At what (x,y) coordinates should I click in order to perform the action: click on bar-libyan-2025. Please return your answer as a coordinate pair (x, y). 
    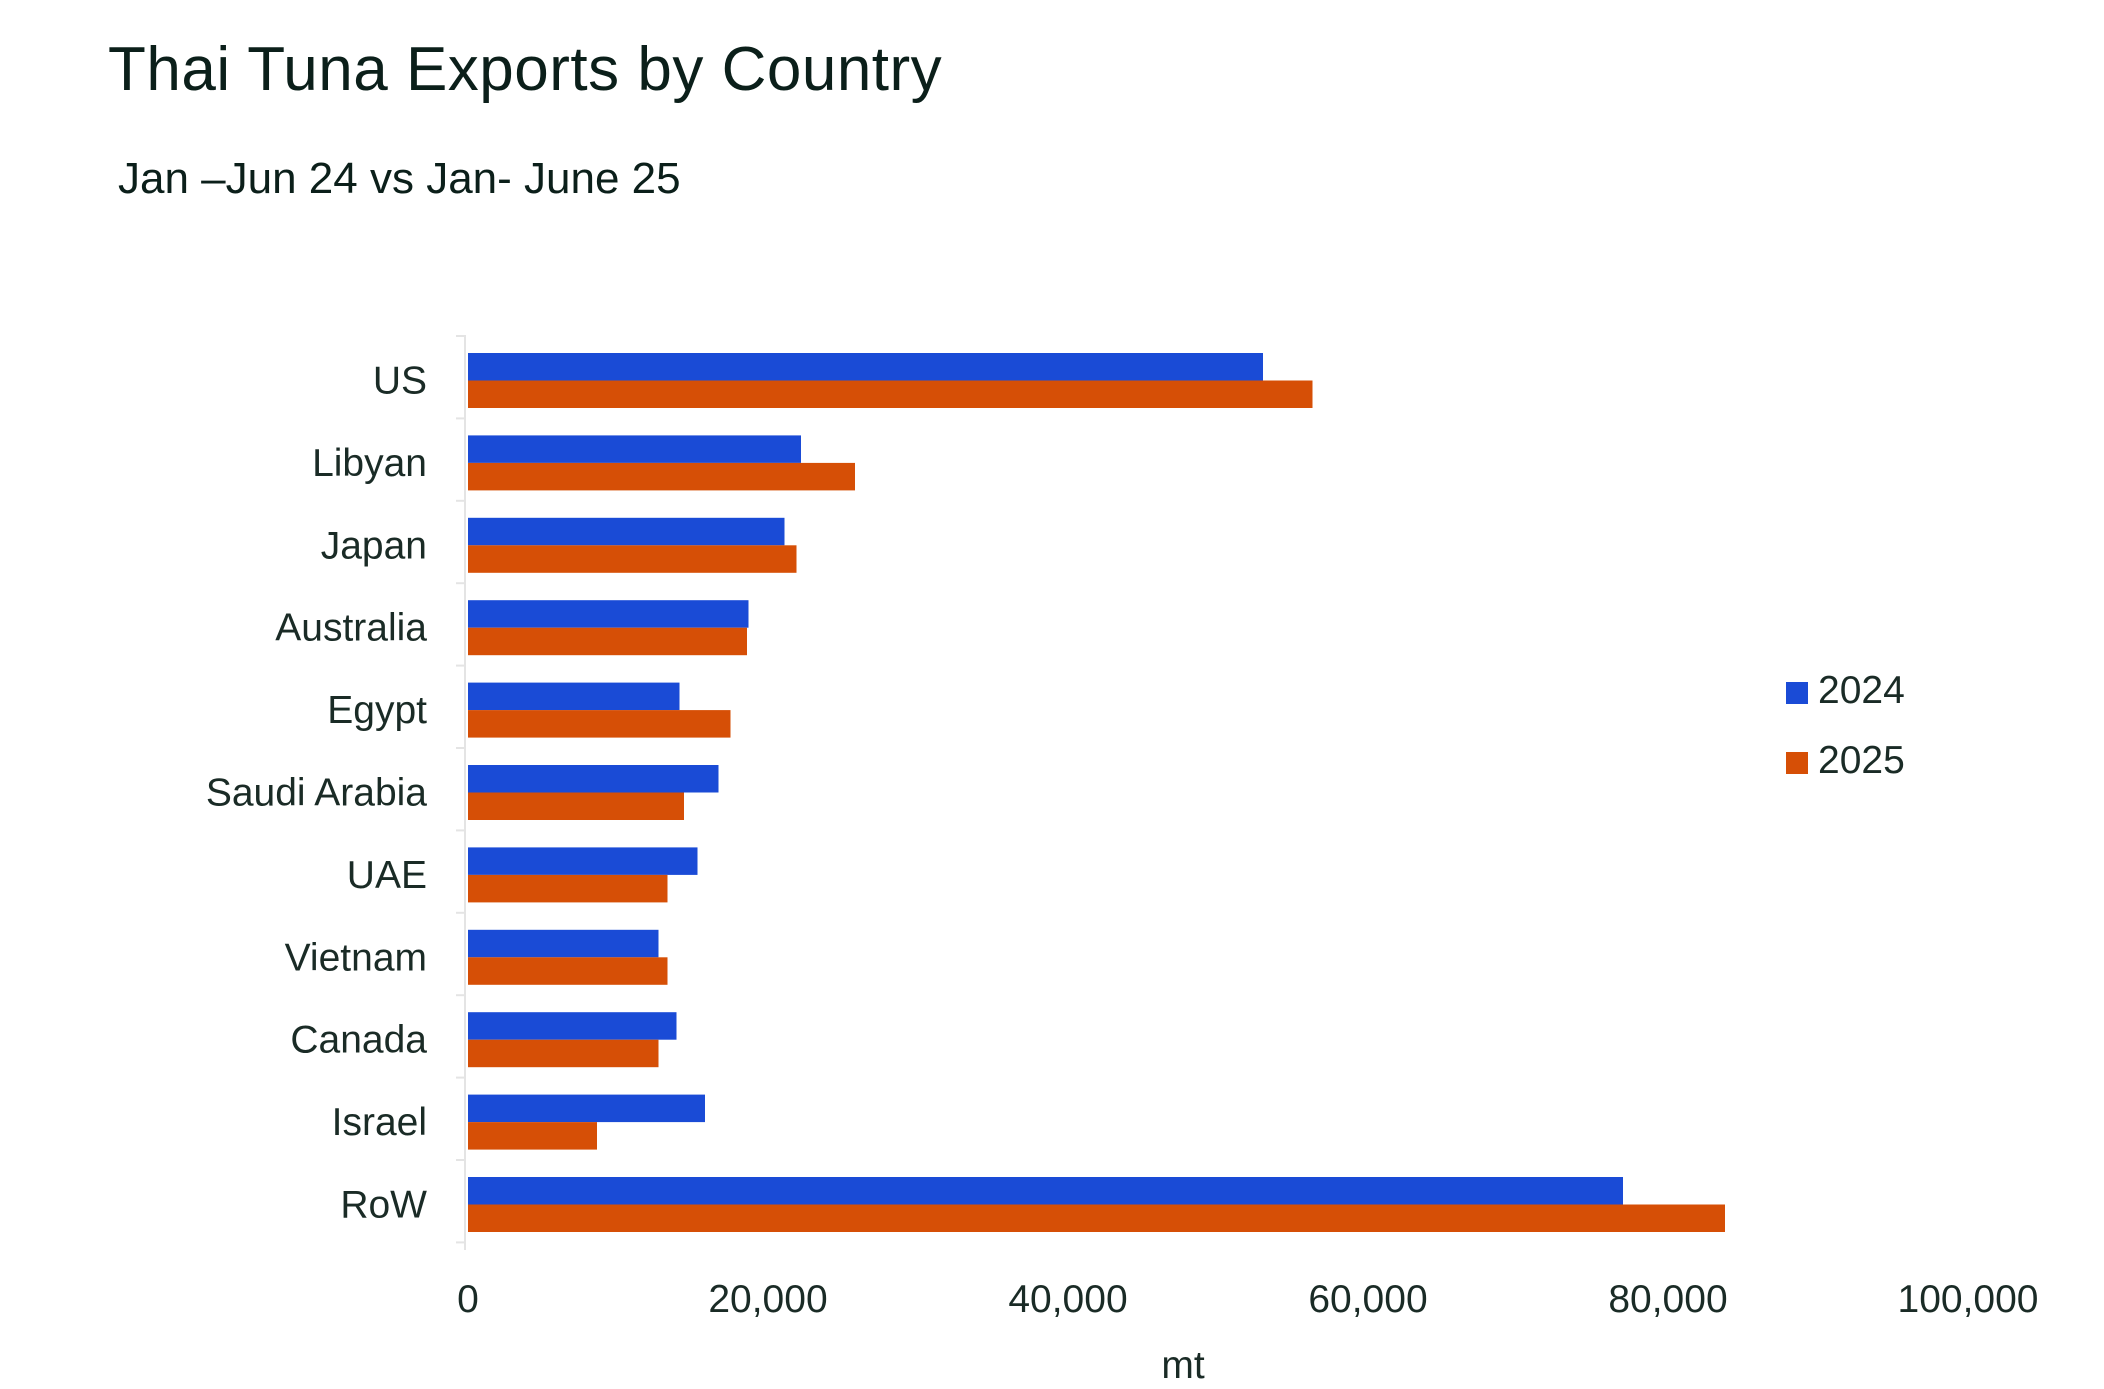
    Looking at the image, I should click on (661, 476).